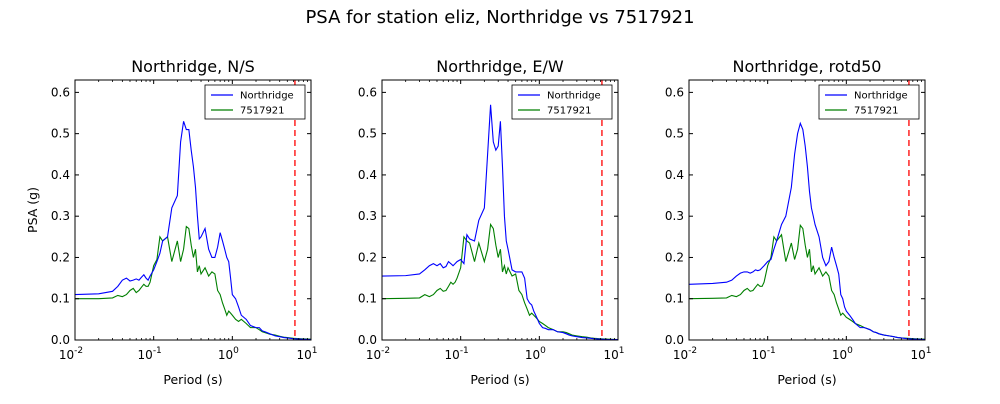 Image resolution: width=1000 pixels, height=404 pixels. Describe the element at coordinates (193, 66) in the screenshot. I see `panel-title: Northridge, N/S` at that location.